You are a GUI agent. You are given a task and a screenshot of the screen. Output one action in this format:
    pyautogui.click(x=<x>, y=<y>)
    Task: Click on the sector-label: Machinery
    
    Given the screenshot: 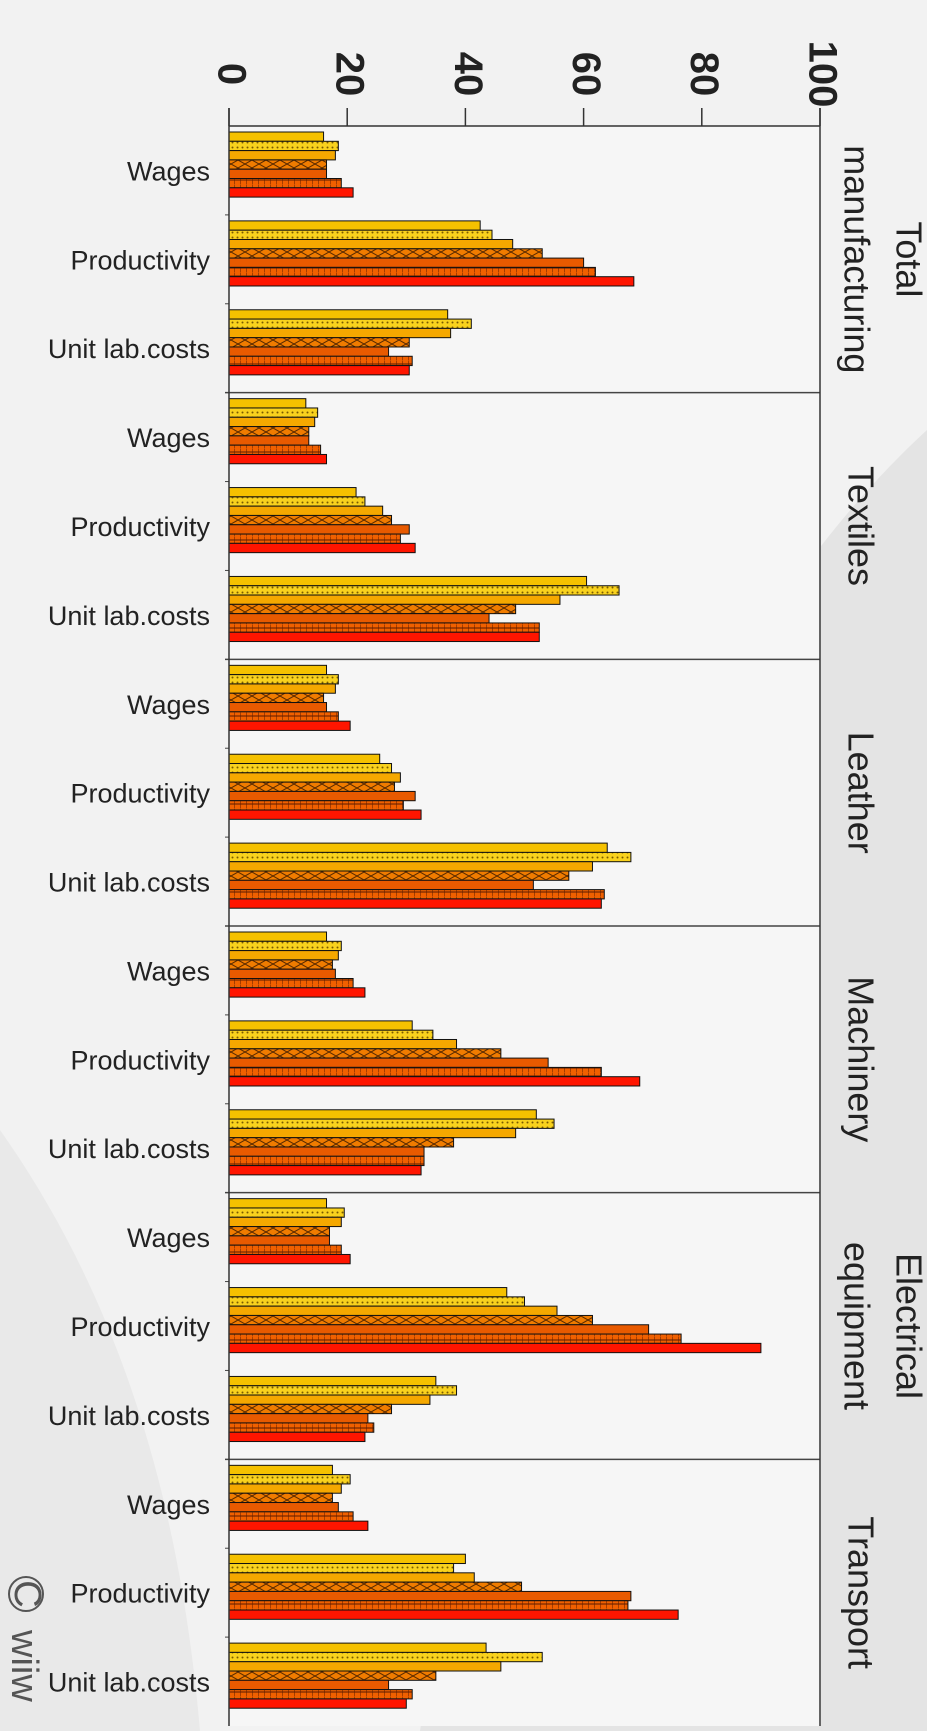 What is the action you would take?
    pyautogui.click(x=860, y=1059)
    